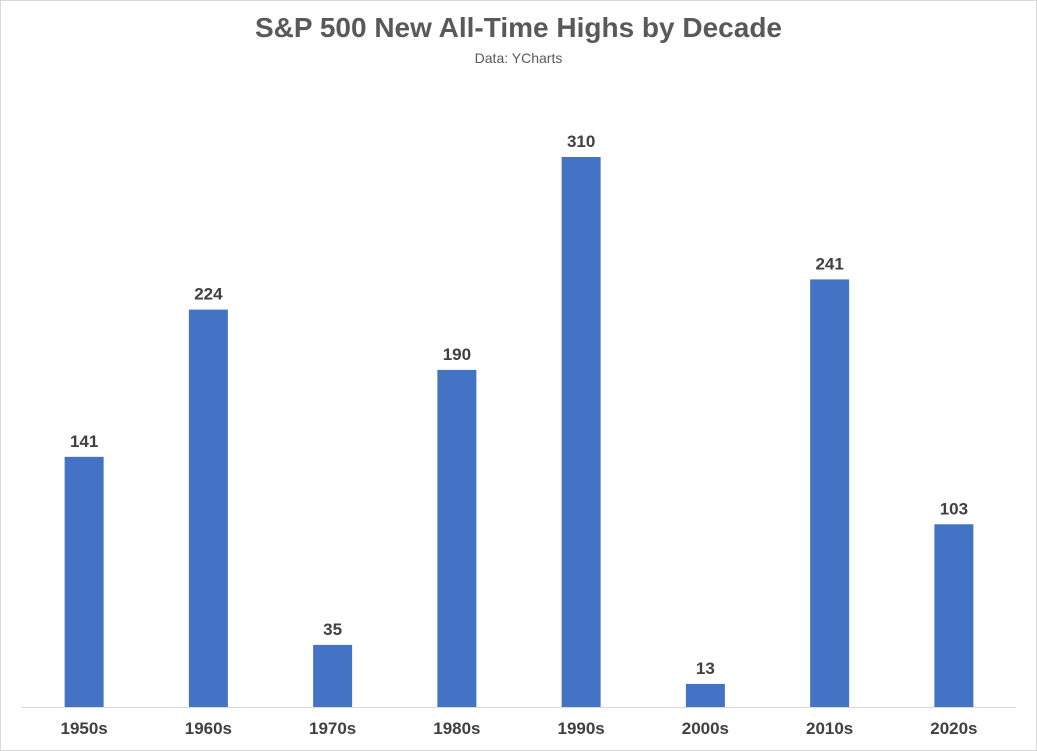 This screenshot has width=1037, height=751. I want to click on x-tick-label-2000s: 2000s, so click(705, 728).